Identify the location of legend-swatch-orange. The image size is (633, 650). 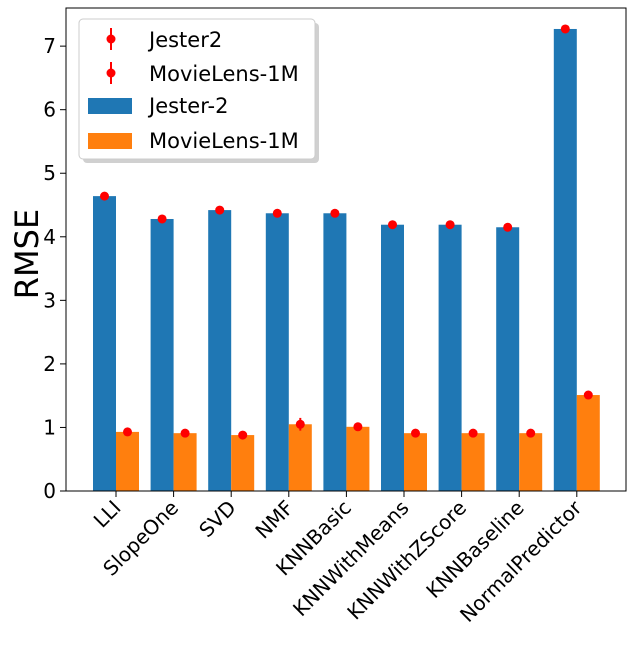
(110, 141).